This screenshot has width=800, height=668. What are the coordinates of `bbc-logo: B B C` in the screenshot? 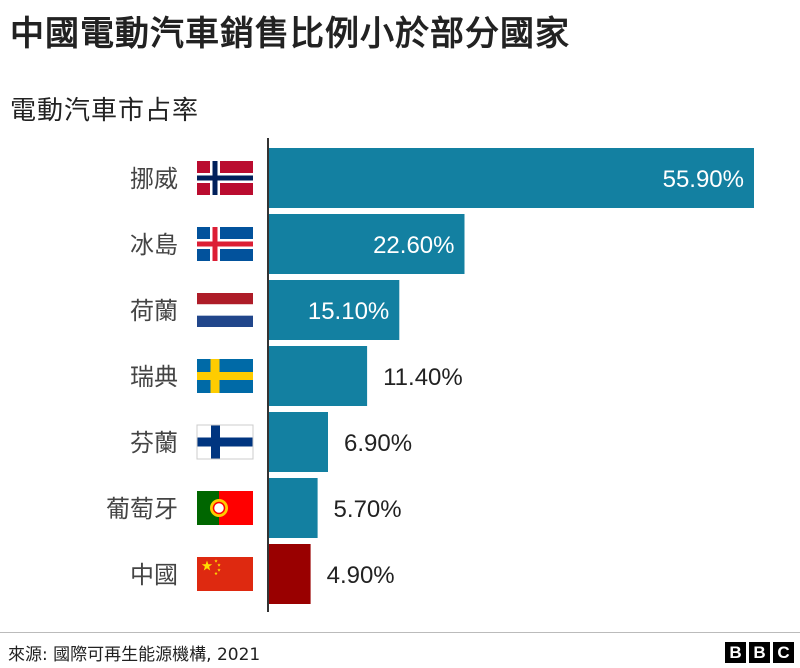 It's located at (759, 652).